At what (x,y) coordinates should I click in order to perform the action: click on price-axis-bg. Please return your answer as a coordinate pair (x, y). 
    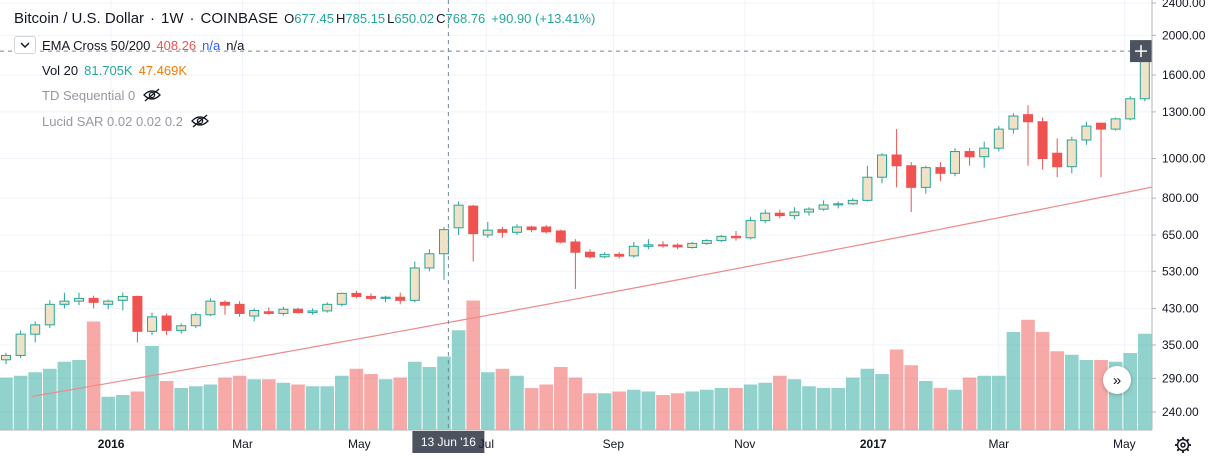
    Looking at the image, I should click on (1188, 230).